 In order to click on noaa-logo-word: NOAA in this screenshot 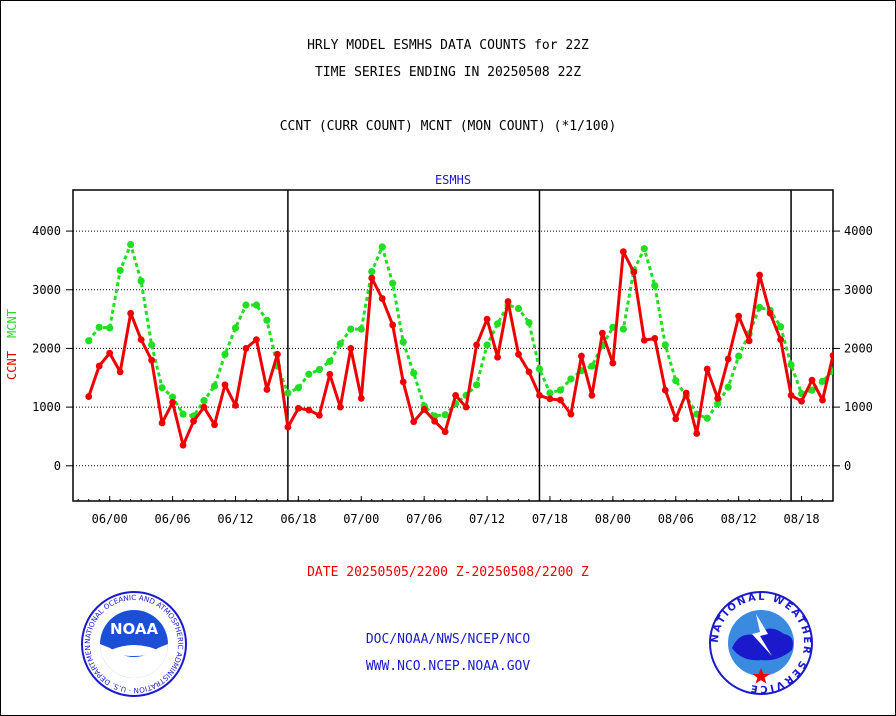, I will do `click(134, 629)`.